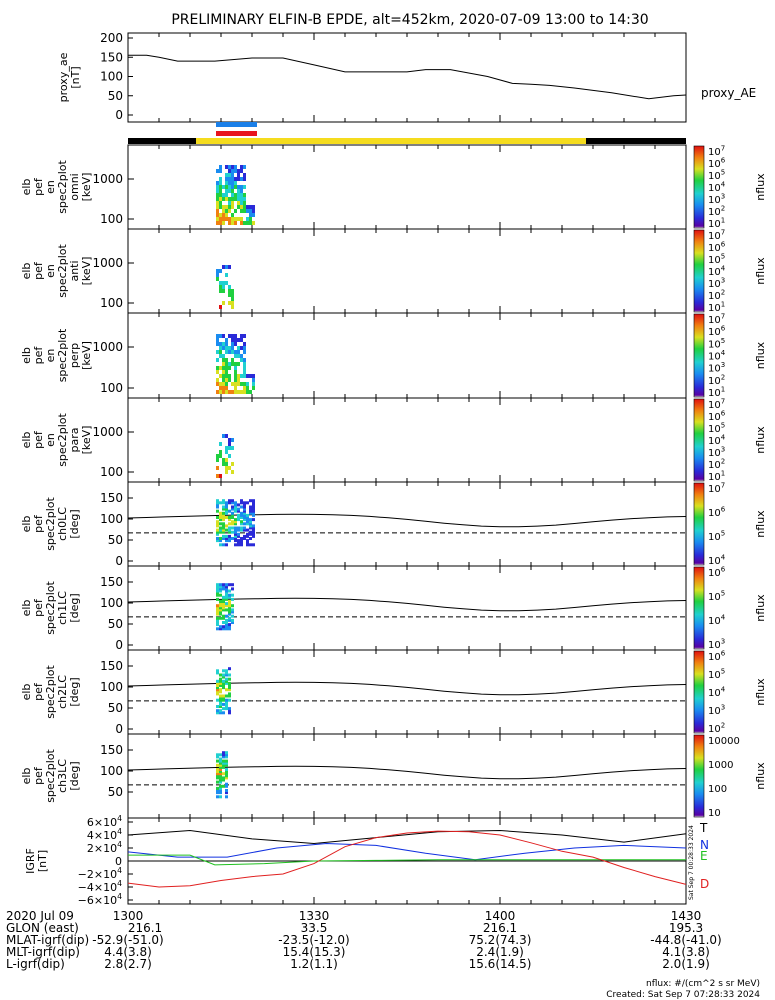 The image size is (775, 1000). I want to click on colorbar-tick-label: 10⁶, so click(717, 573).